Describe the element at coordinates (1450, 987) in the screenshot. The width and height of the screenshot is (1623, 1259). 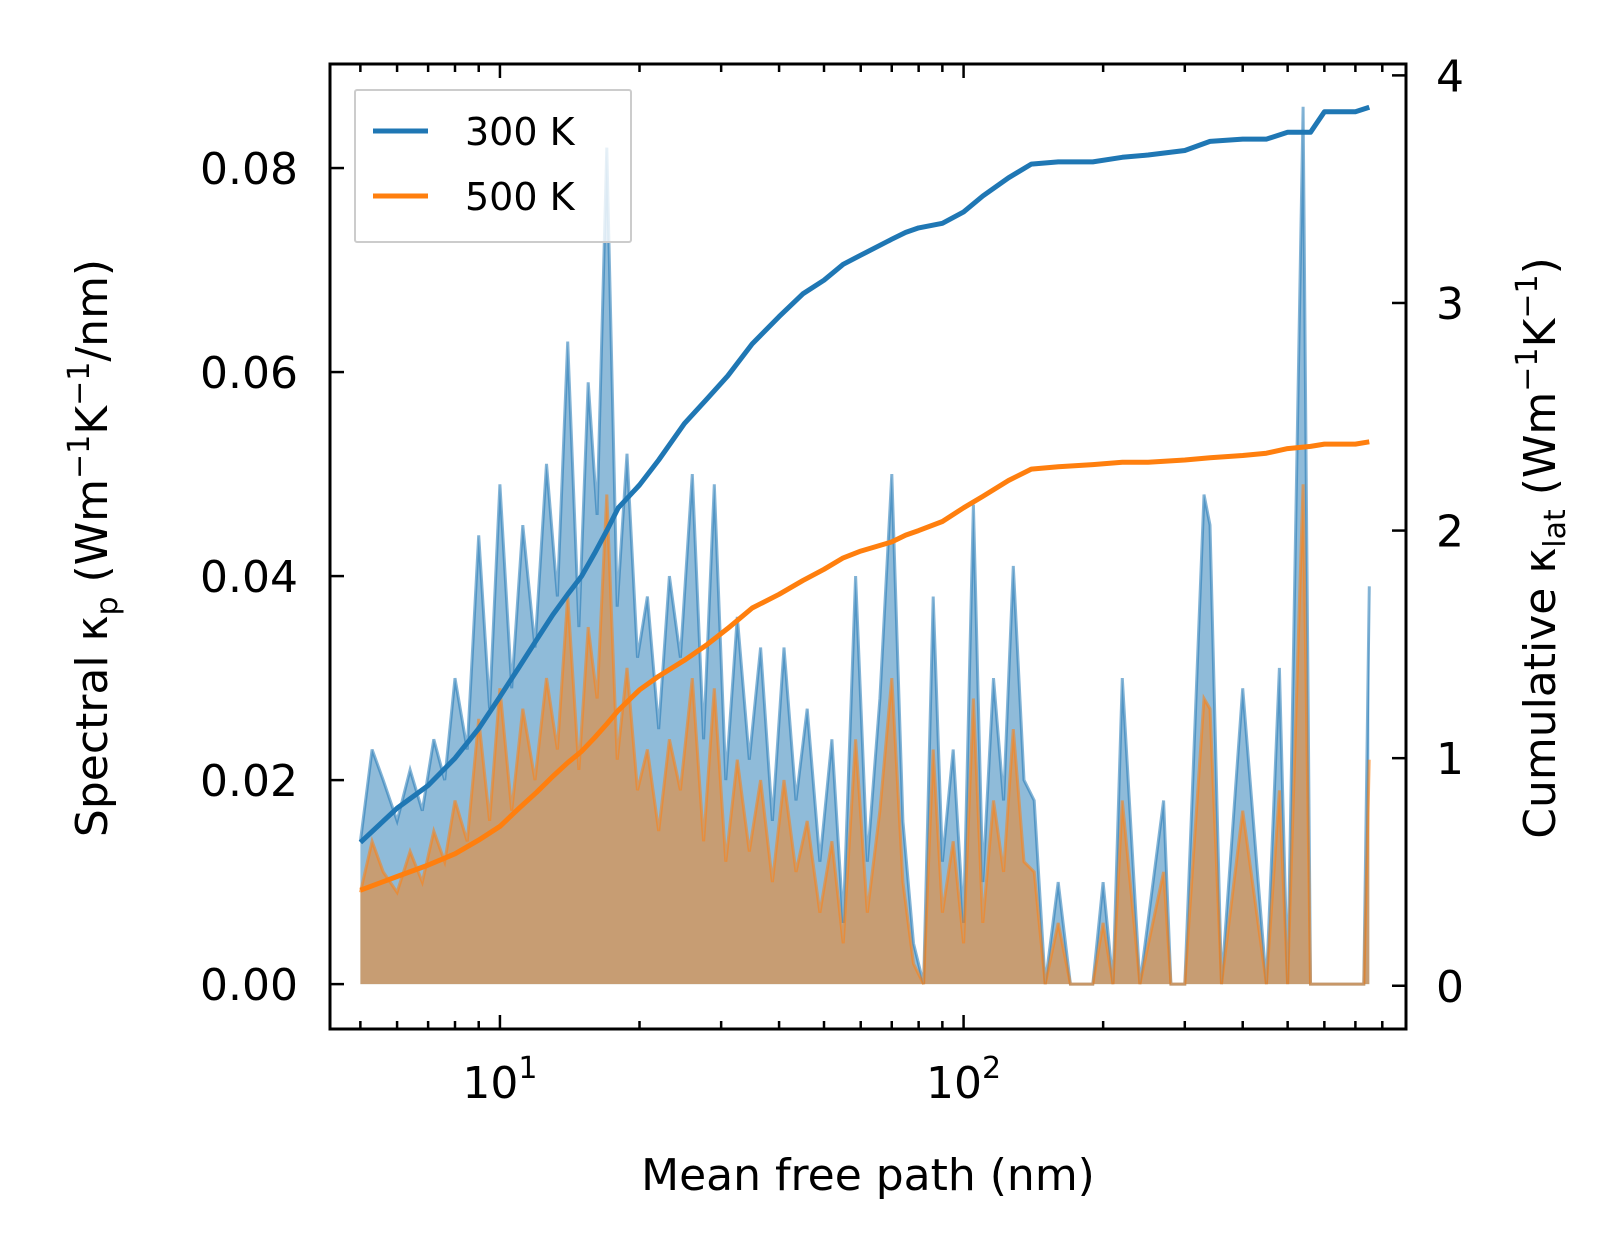
I see `y-right-tick-label: 0` at that location.